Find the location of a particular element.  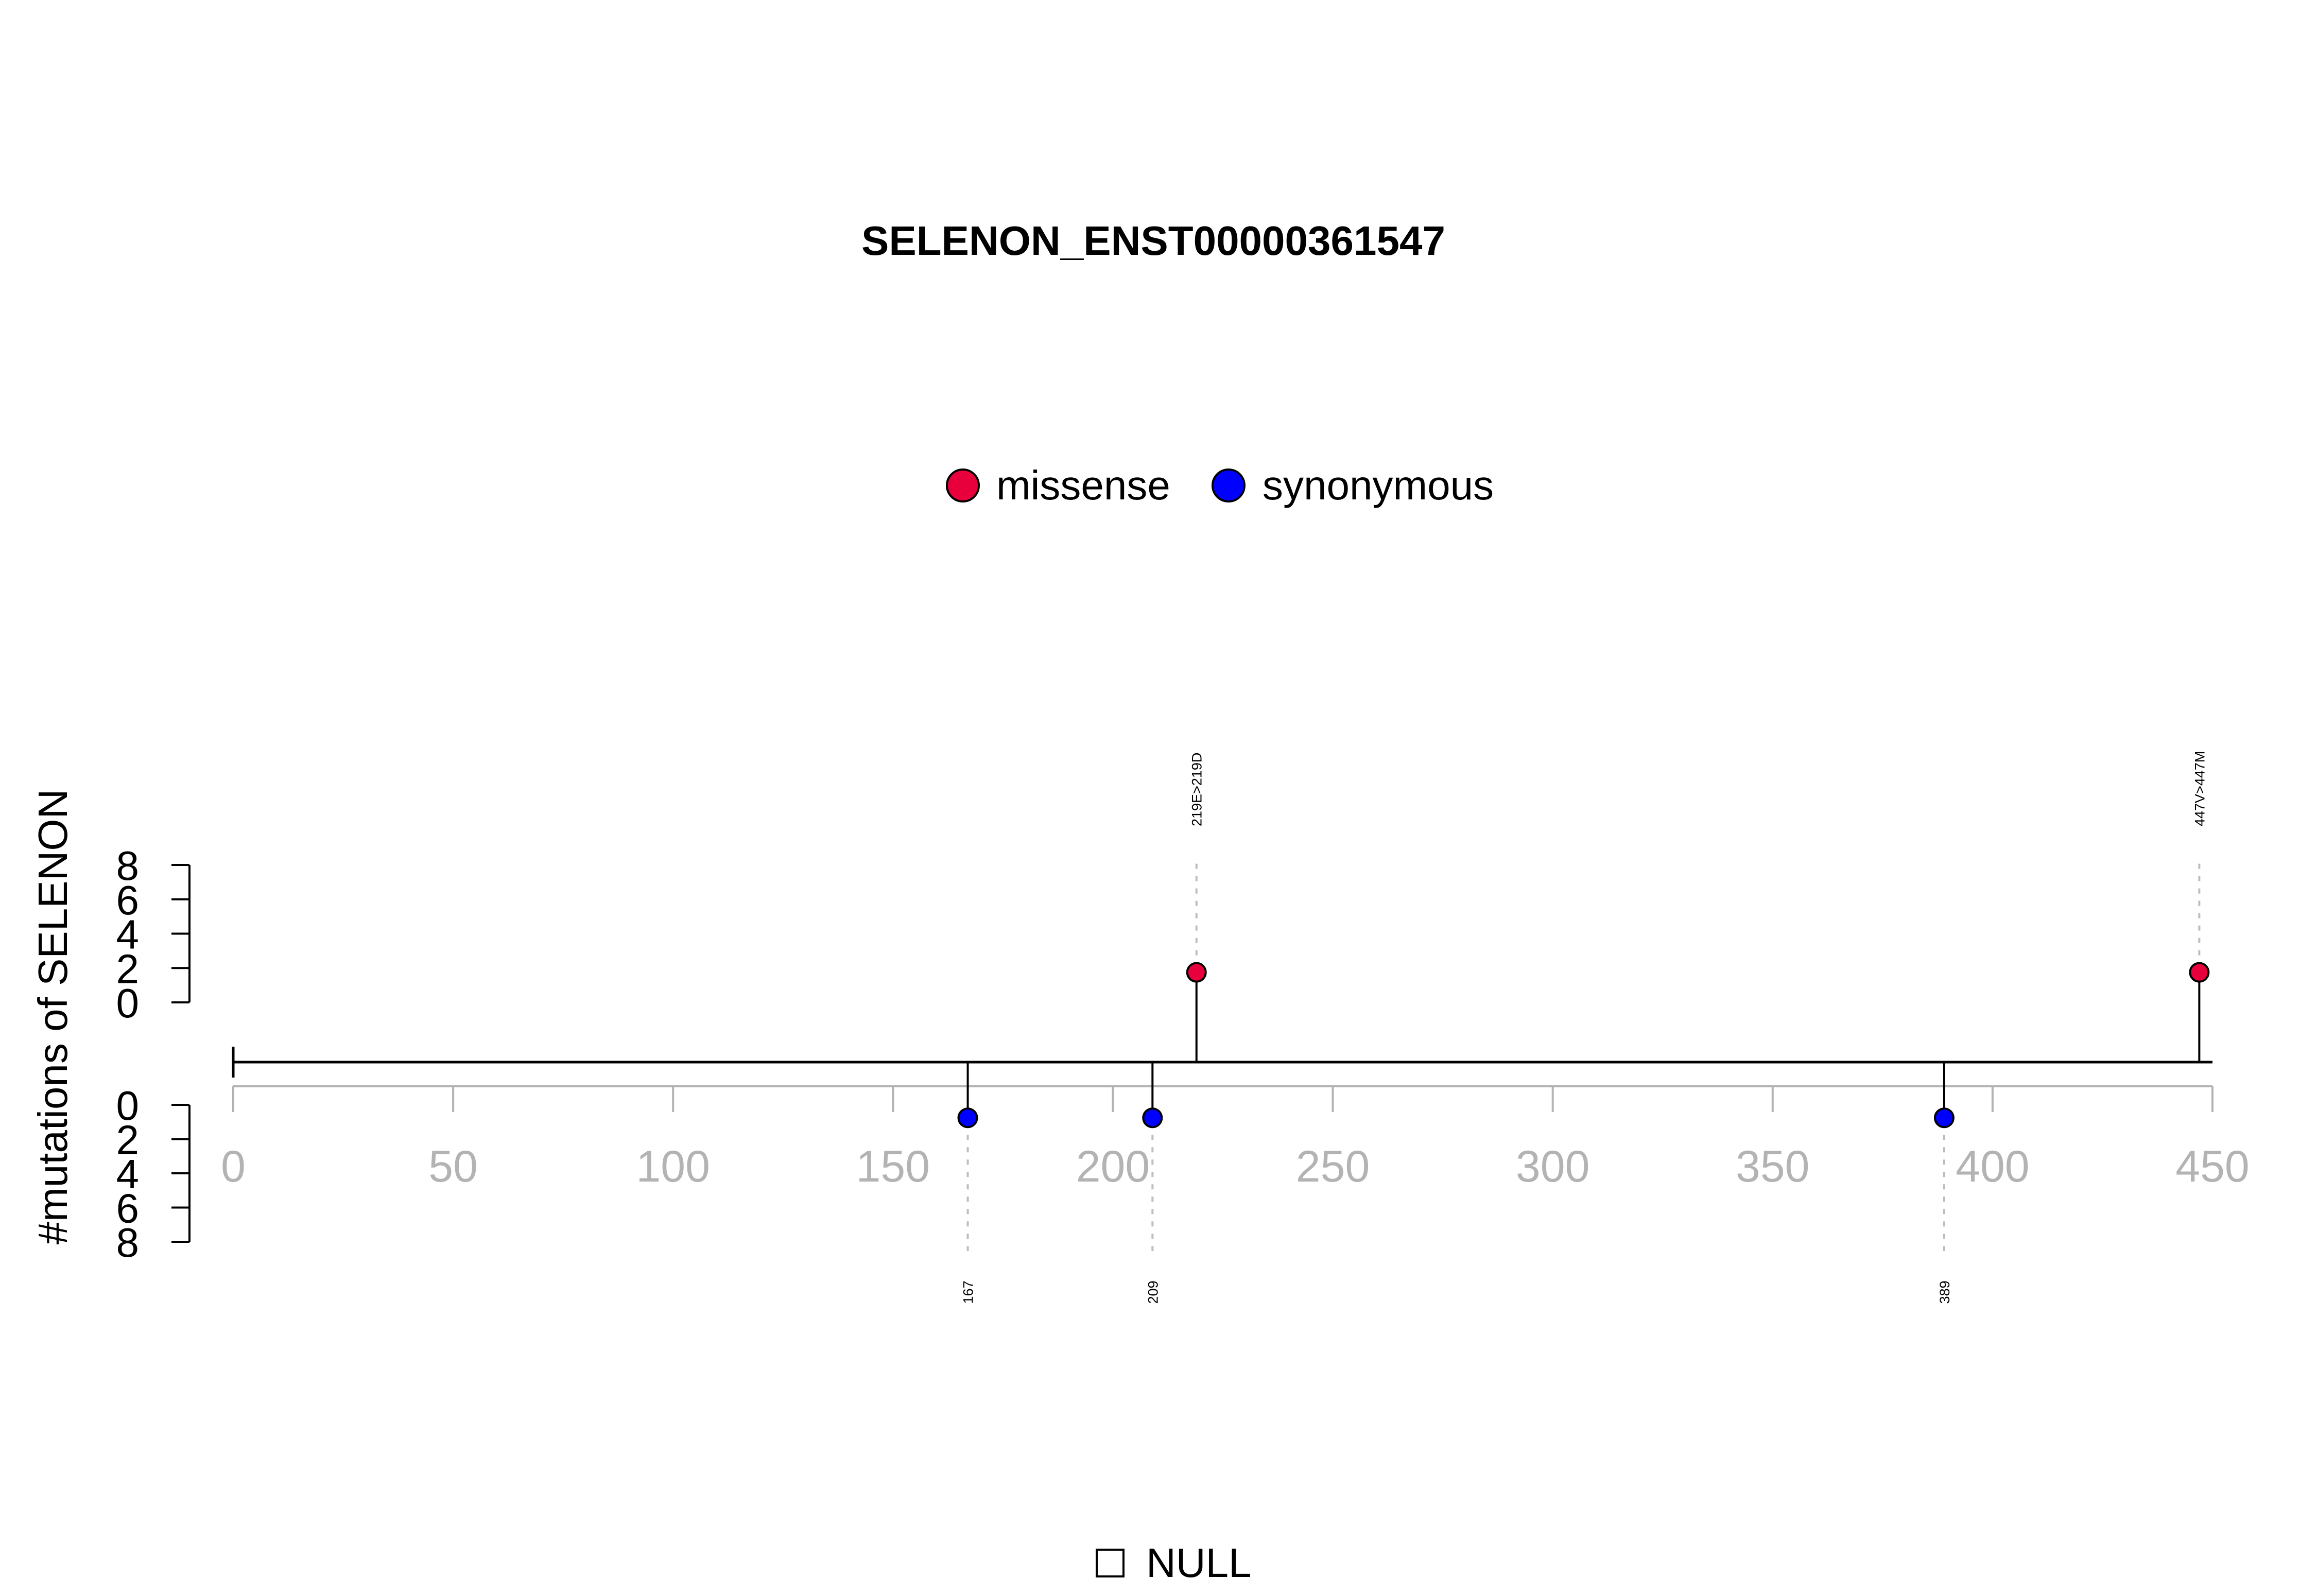

domain-legend: NULL is located at coordinates (1174, 1563).